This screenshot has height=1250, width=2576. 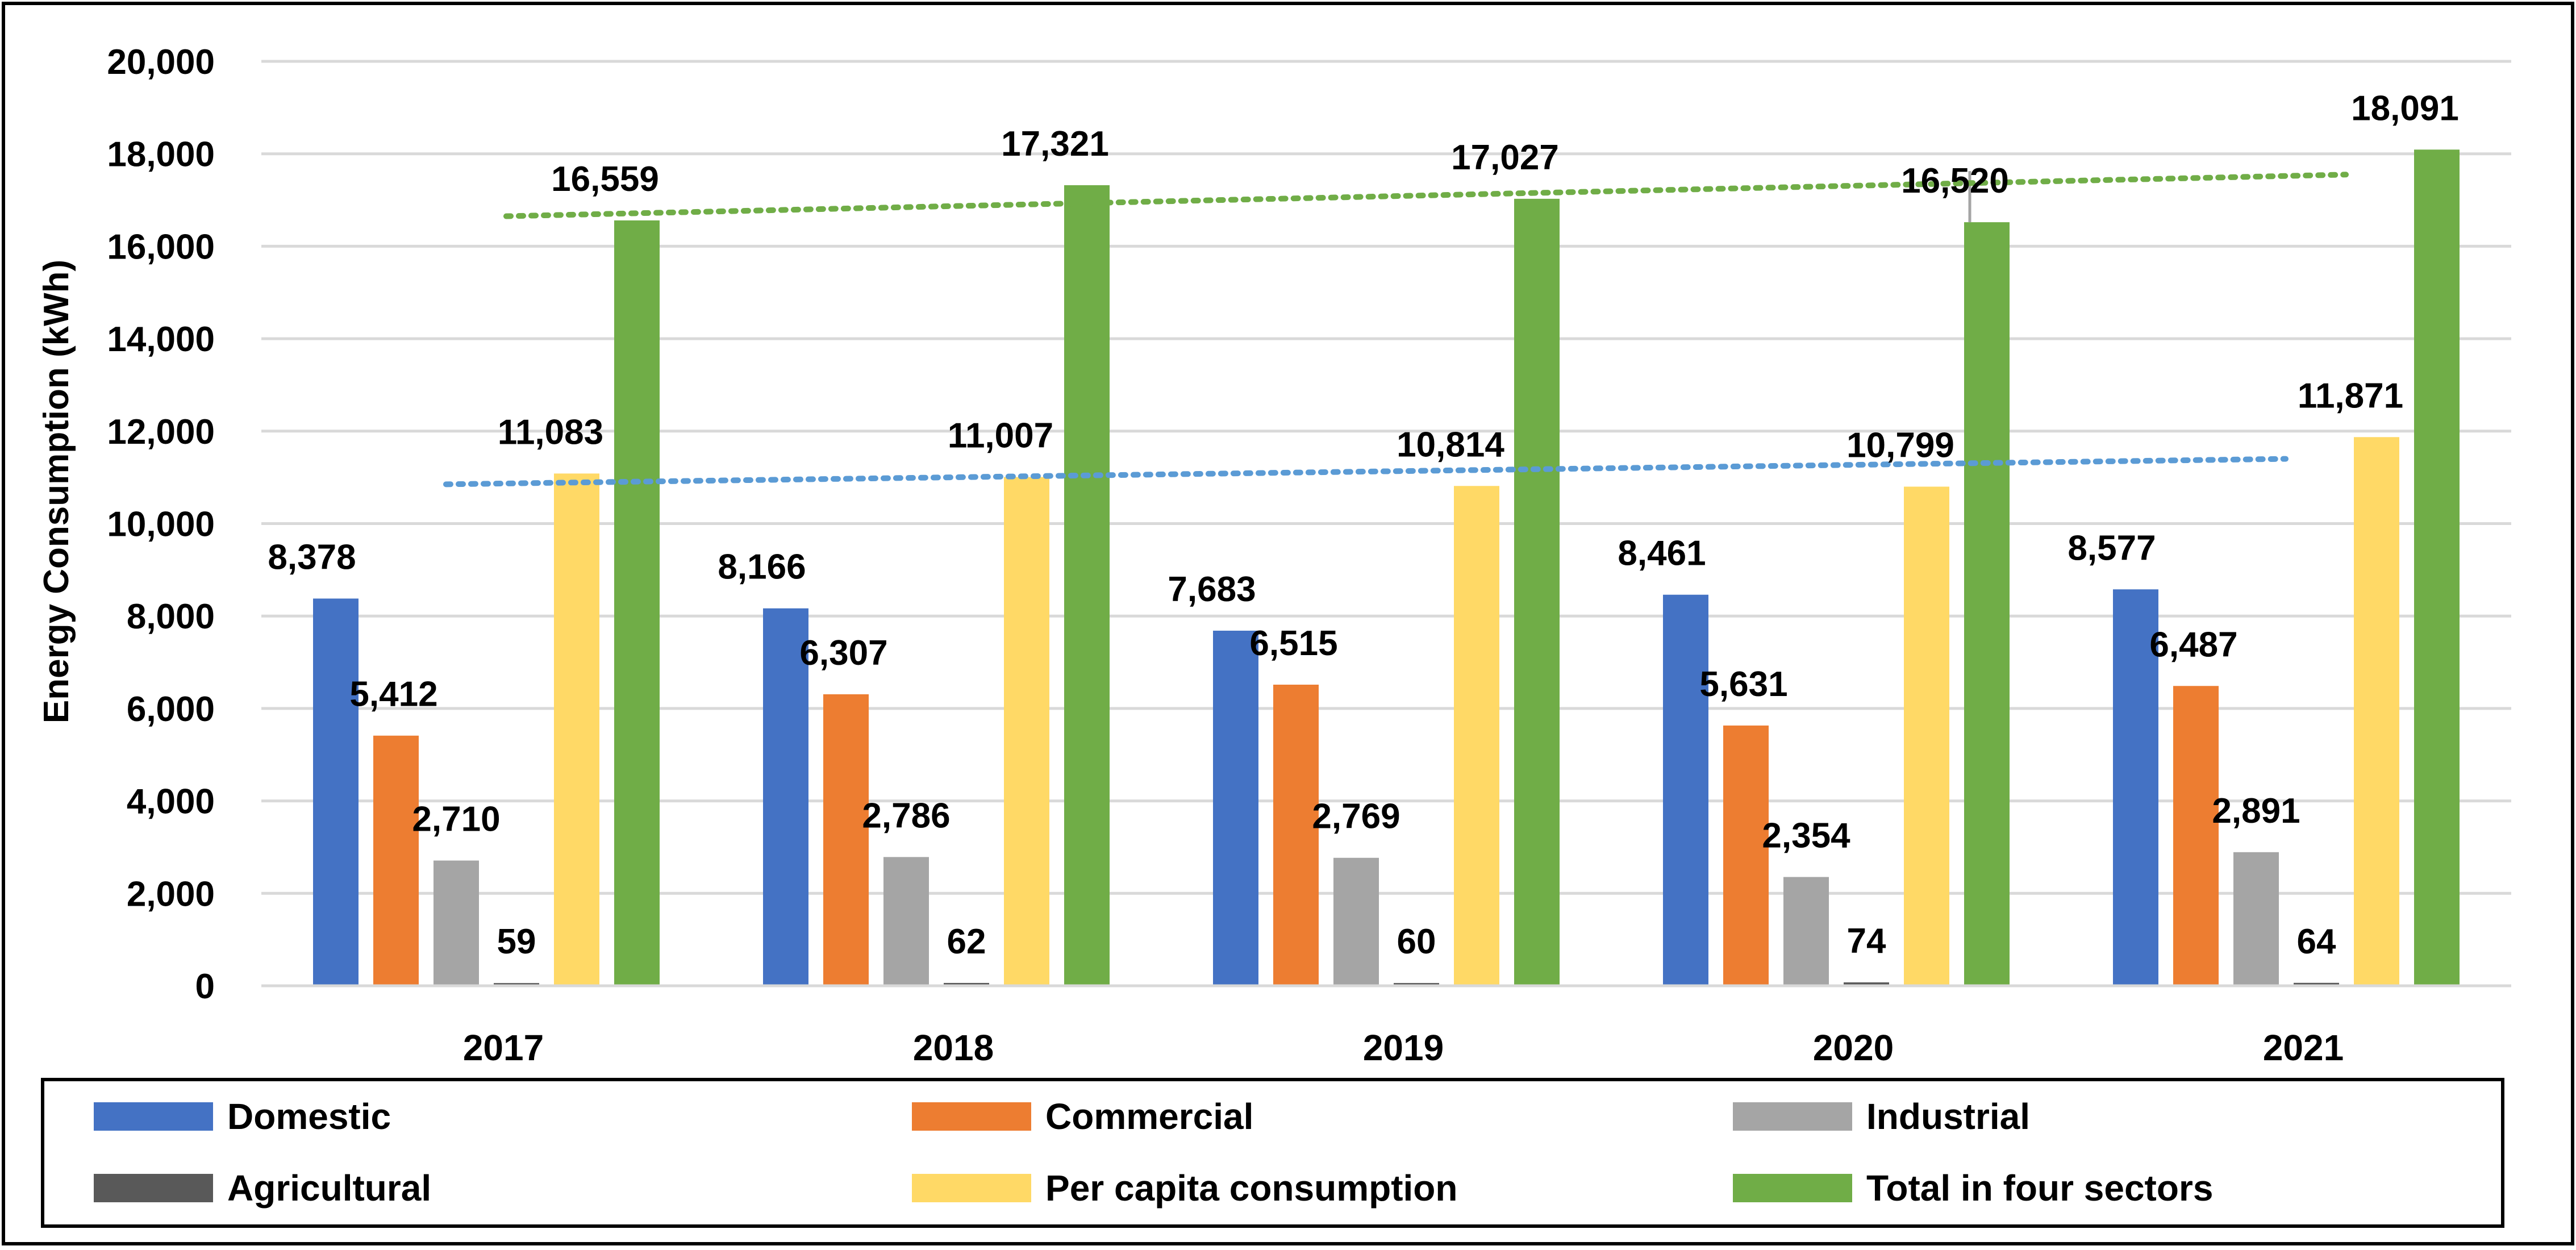 What do you see at coordinates (1505, 157) in the screenshot?
I see `data-label-total-in-four-sectors: 17,027` at bounding box center [1505, 157].